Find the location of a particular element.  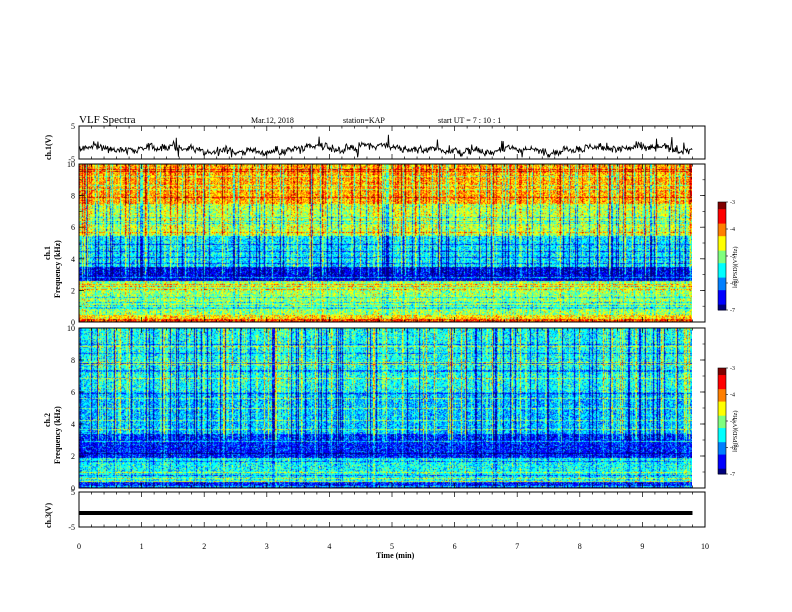

colorbar-tick-label: -7 is located at coordinates (732, 311).